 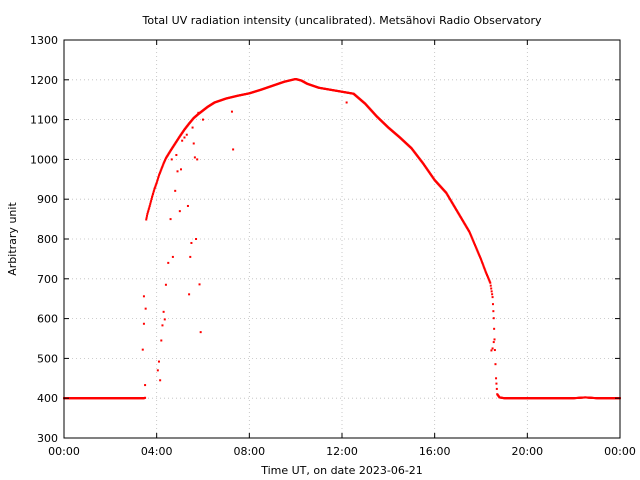 What do you see at coordinates (620, 451) in the screenshot?
I see `x-tick-label: 00:00` at bounding box center [620, 451].